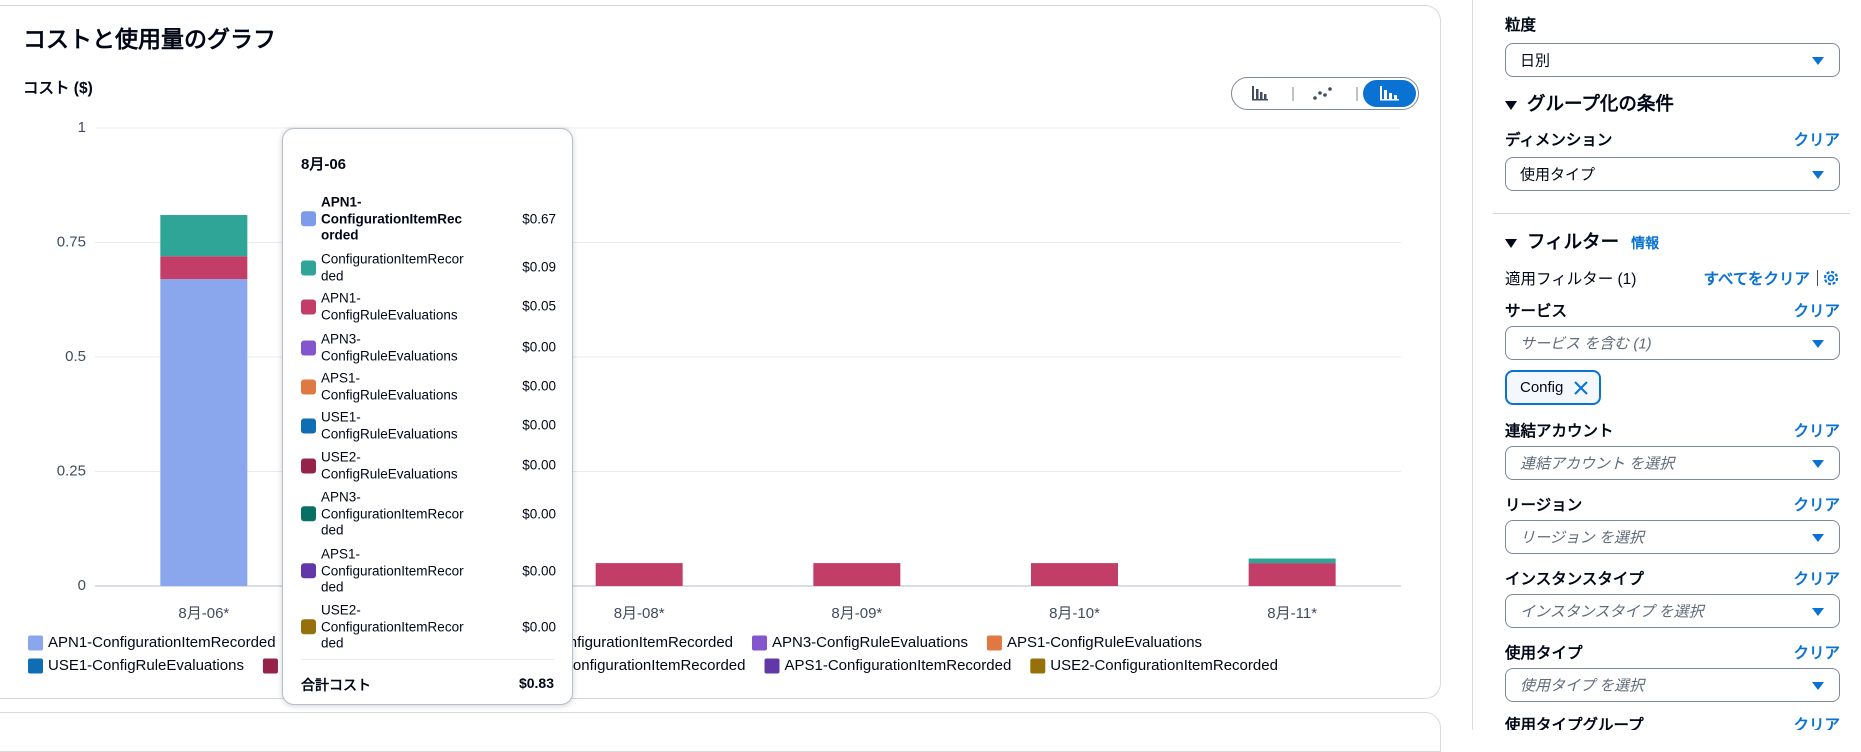 The width and height of the screenshot is (1861, 752). What do you see at coordinates (539, 267) in the screenshot?
I see `tooltip-value: $0.09` at bounding box center [539, 267].